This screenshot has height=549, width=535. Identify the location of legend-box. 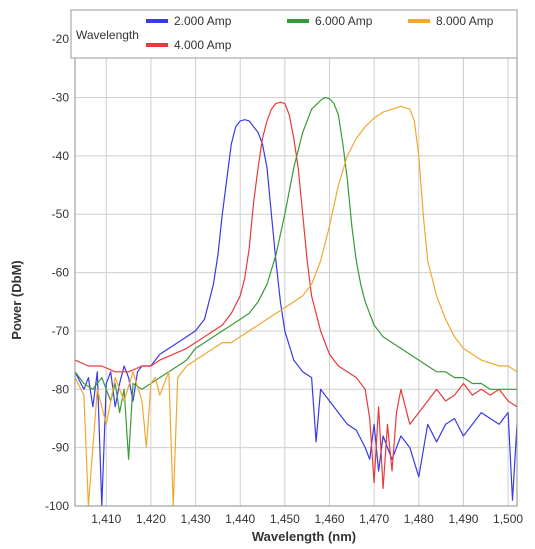
(294, 34).